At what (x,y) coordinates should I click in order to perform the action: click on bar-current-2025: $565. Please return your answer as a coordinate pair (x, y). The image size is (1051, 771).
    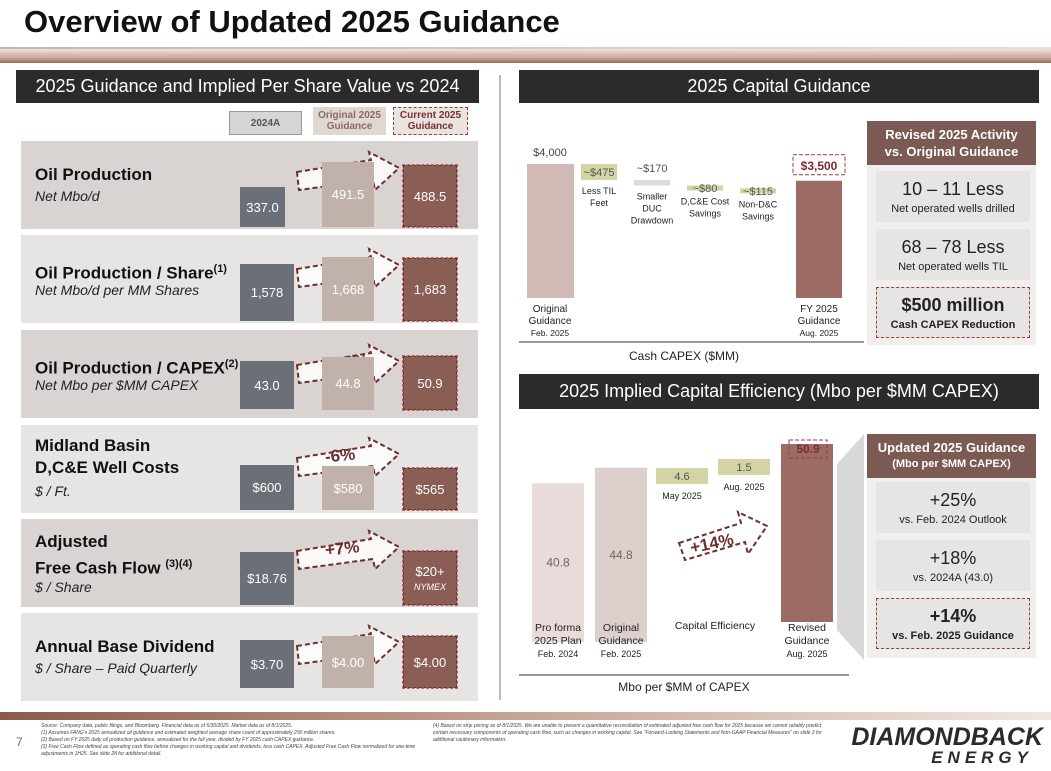
    Looking at the image, I should click on (430, 489).